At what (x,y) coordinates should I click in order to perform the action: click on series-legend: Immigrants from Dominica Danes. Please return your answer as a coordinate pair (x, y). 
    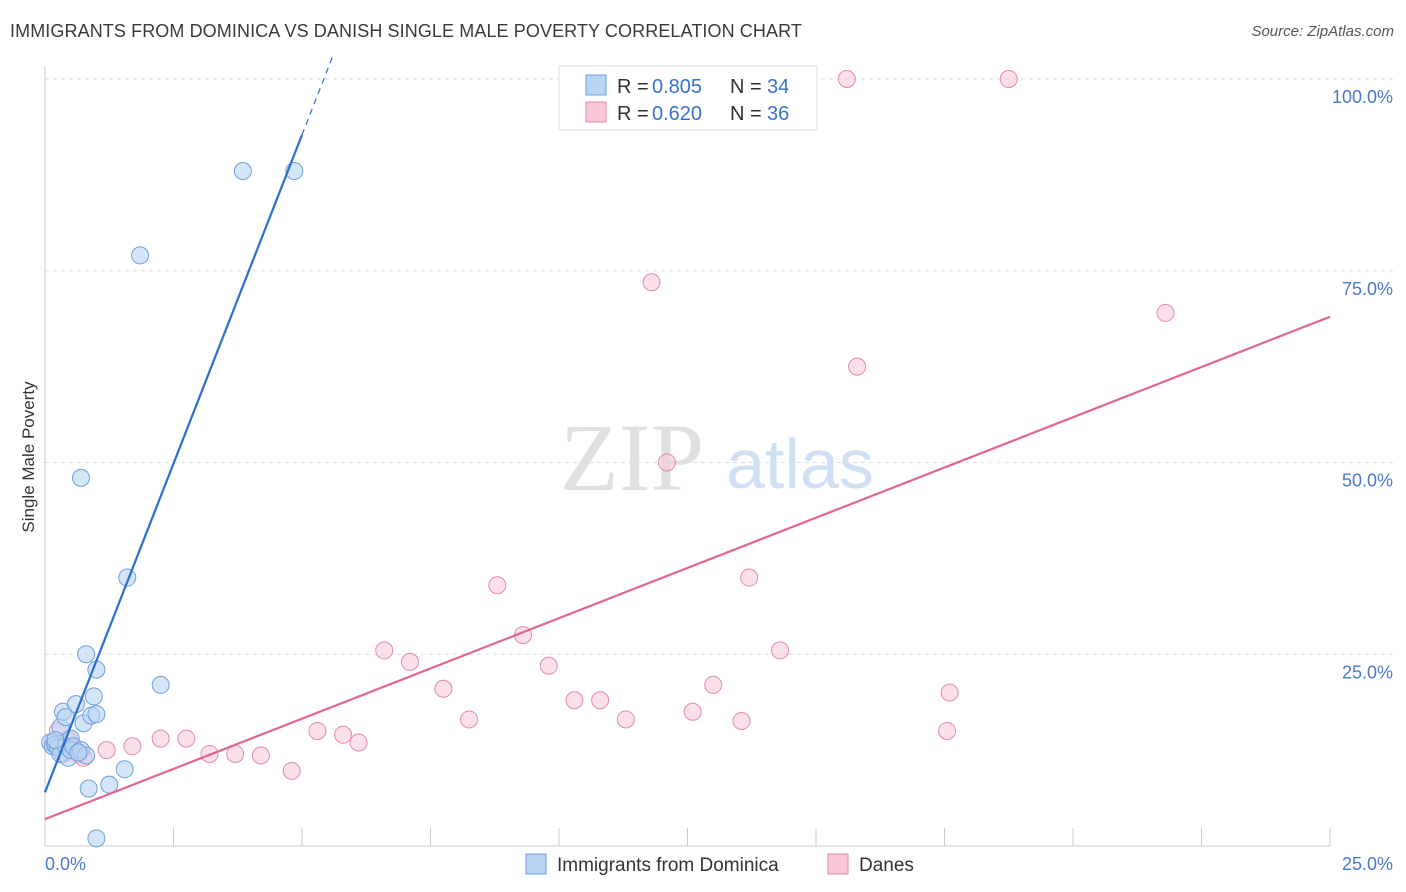
    Looking at the image, I should click on (719, 864).